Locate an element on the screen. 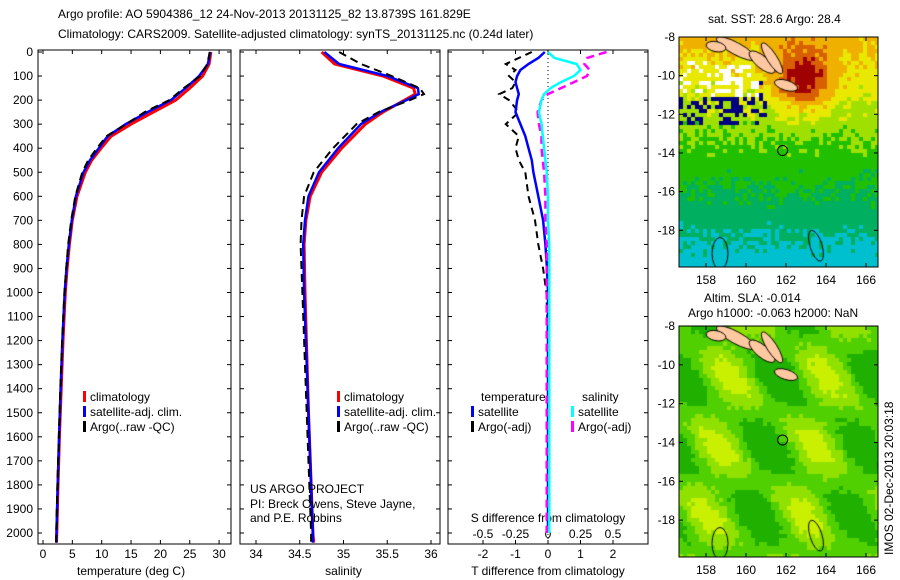  sla-map-image is located at coordinates (778, 441).